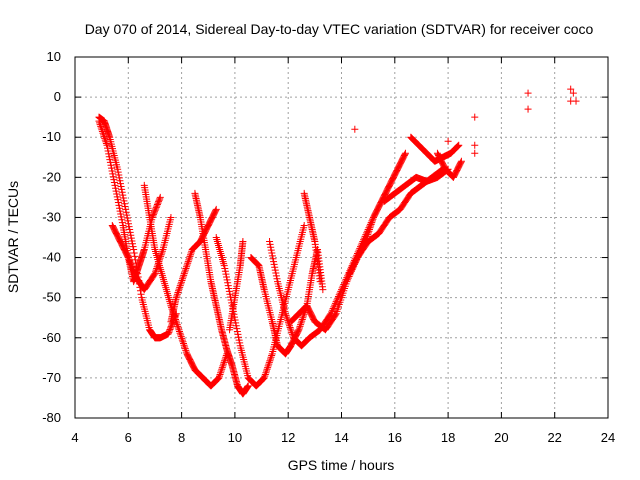 The image size is (640, 480). What do you see at coordinates (608, 437) in the screenshot?
I see `x-tick-label: 24` at bounding box center [608, 437].